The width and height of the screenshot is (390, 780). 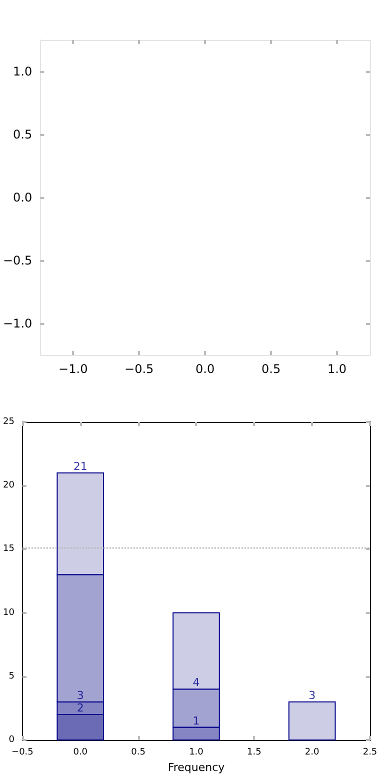 I want to click on x-axis-title: Frequency, so click(x=197, y=767).